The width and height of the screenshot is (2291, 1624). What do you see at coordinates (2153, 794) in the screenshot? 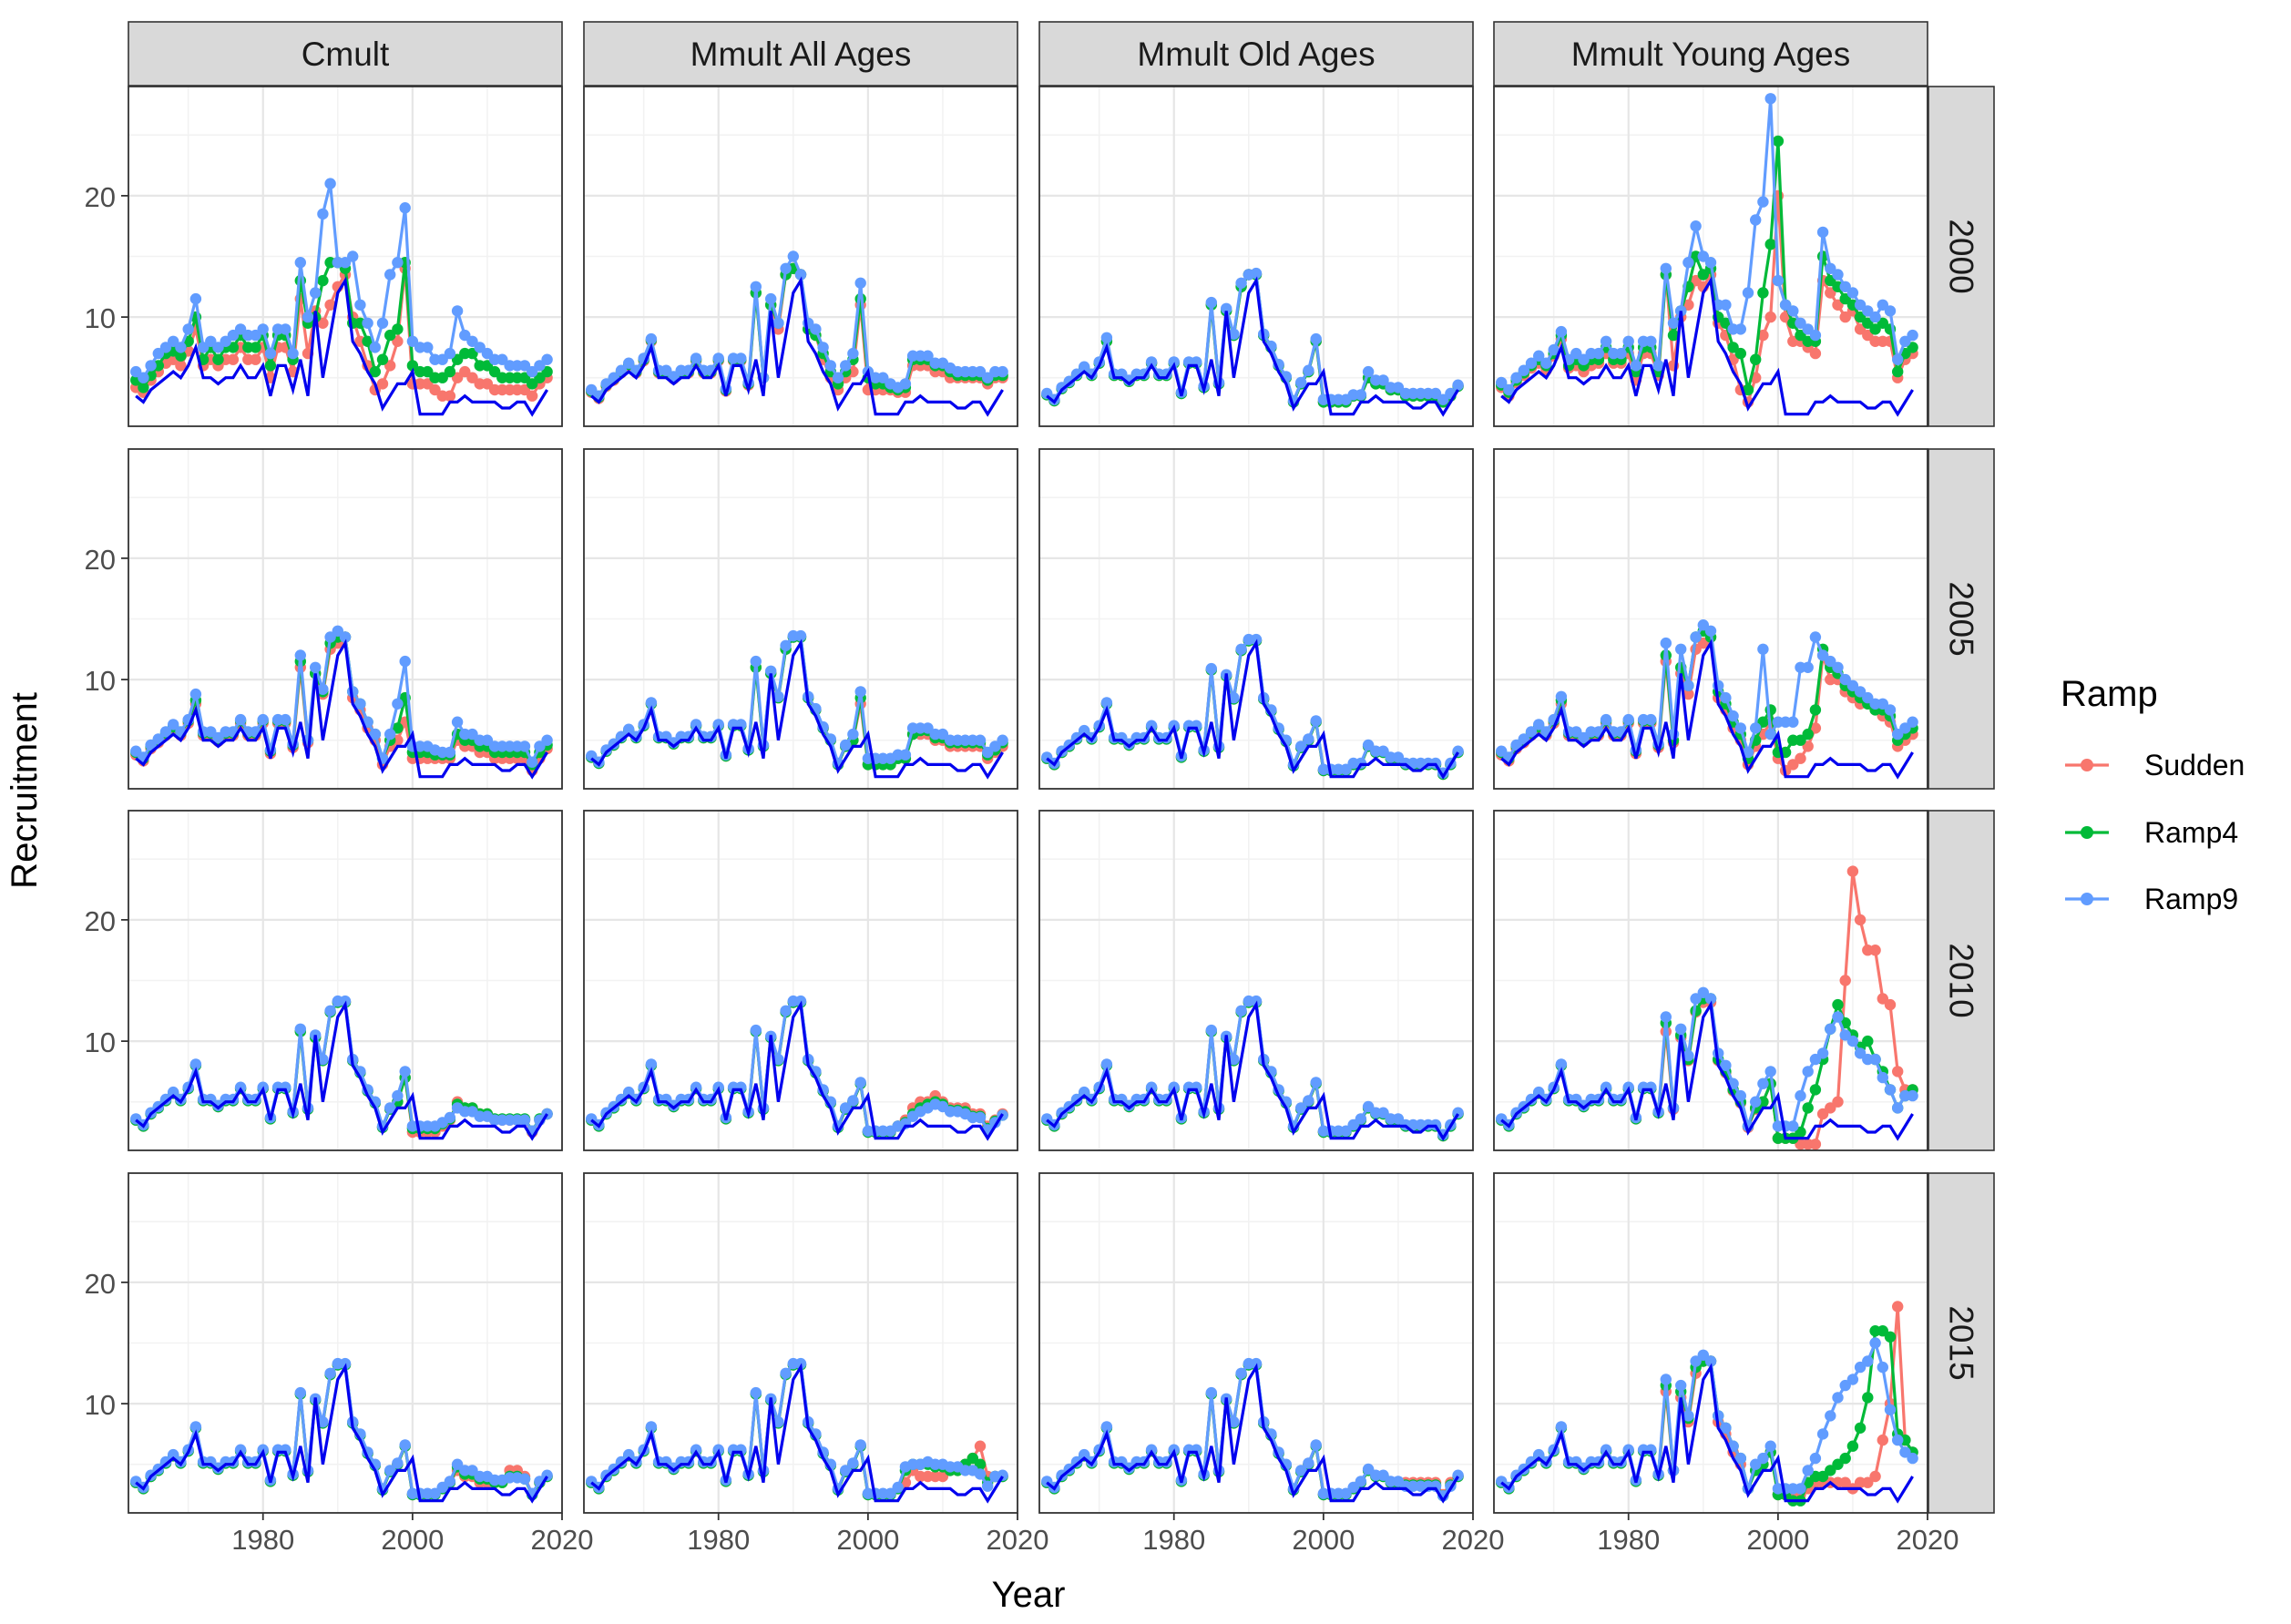
I see `legend: Ramp Sudden Ramp4 Ramp9` at bounding box center [2153, 794].